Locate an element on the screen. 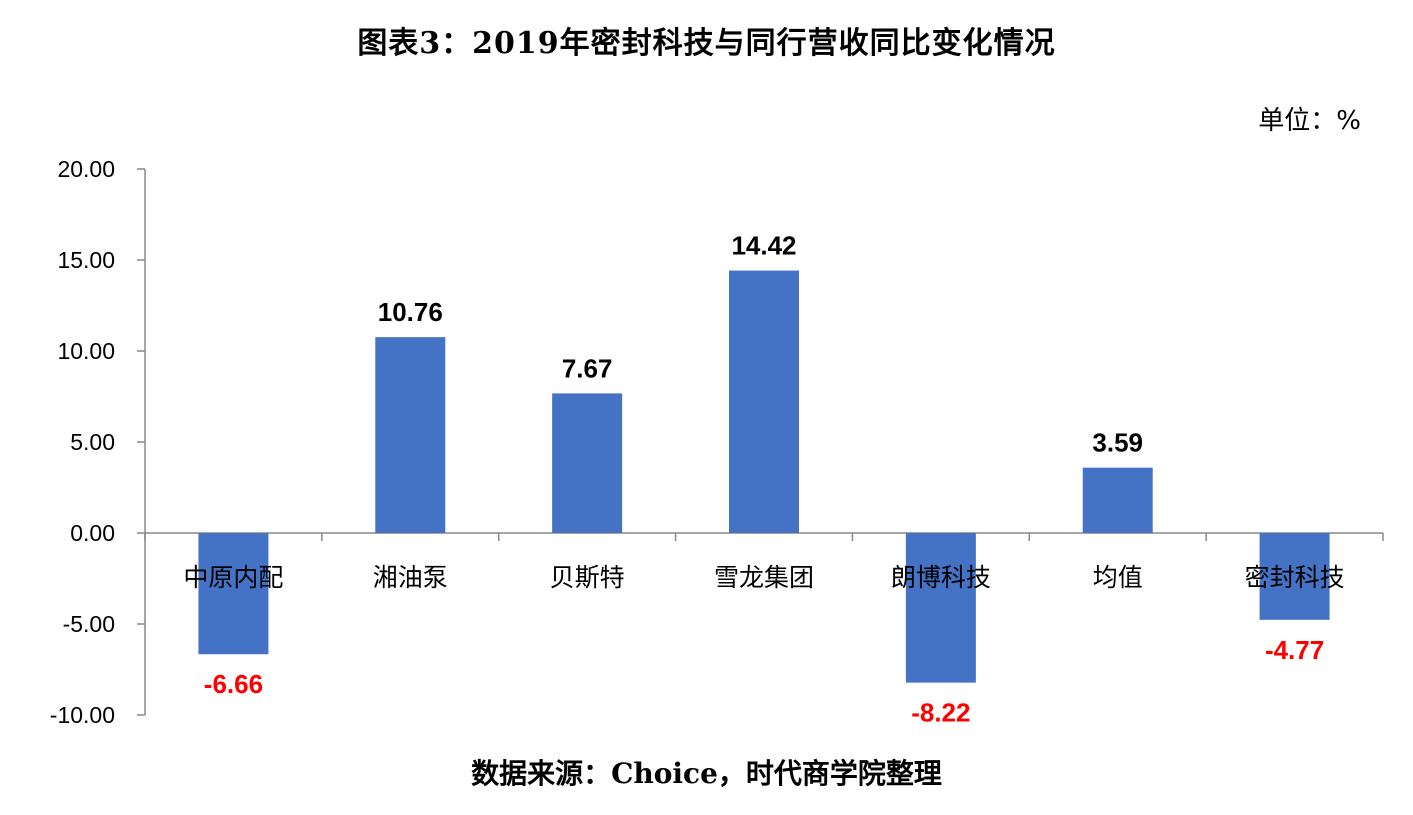 Image resolution: width=1413 pixels, height=815 pixels. data-label: 10.76 is located at coordinates (410, 312).